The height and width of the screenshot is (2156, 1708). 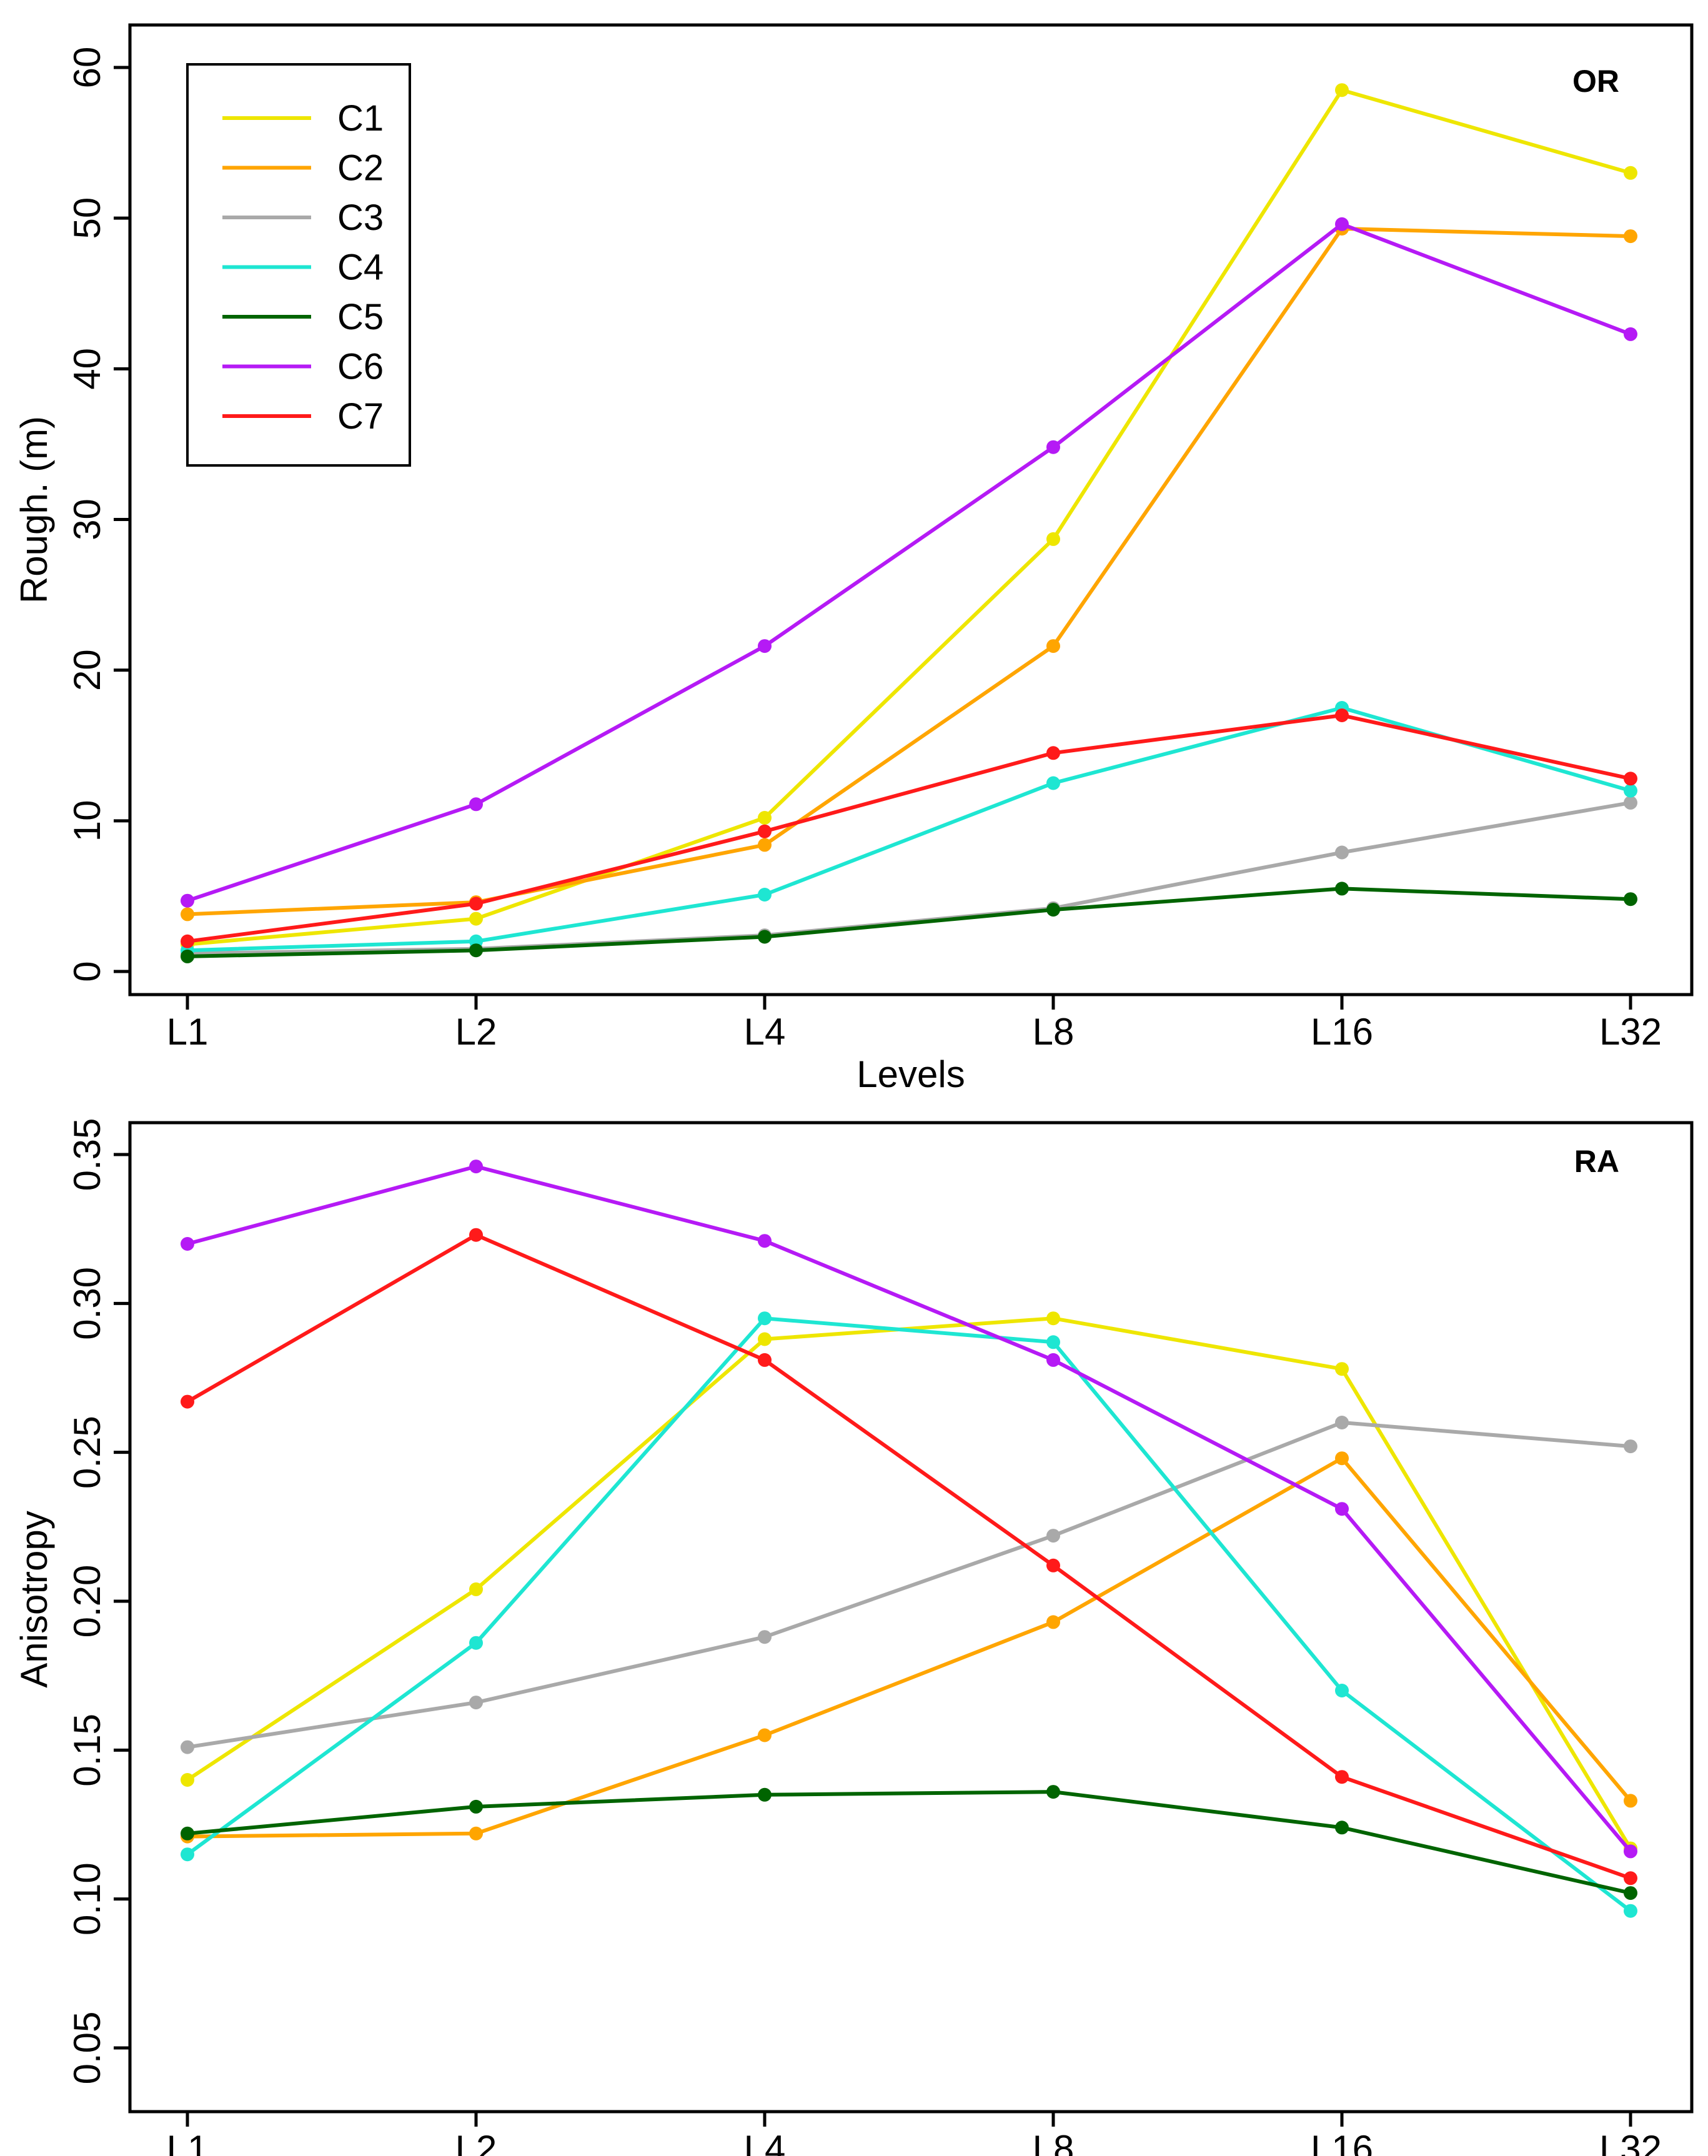 I want to click on legend-label-c2: C2, so click(x=360, y=168).